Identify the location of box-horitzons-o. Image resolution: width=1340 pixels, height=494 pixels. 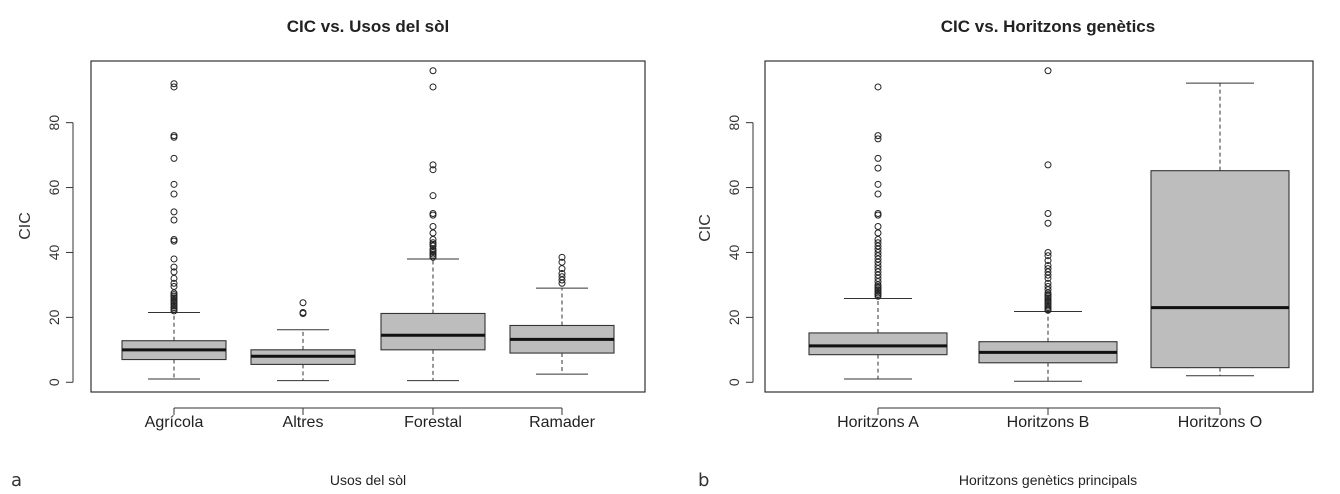
(1220, 229).